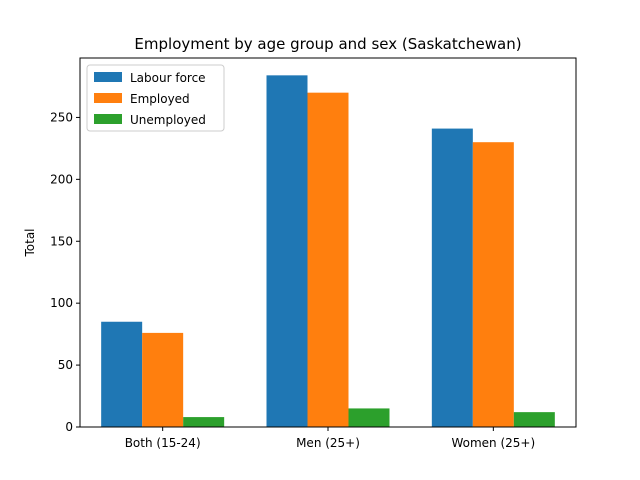 The width and height of the screenshot is (640, 480). What do you see at coordinates (168, 78) in the screenshot?
I see `legend-label: Labour force` at bounding box center [168, 78].